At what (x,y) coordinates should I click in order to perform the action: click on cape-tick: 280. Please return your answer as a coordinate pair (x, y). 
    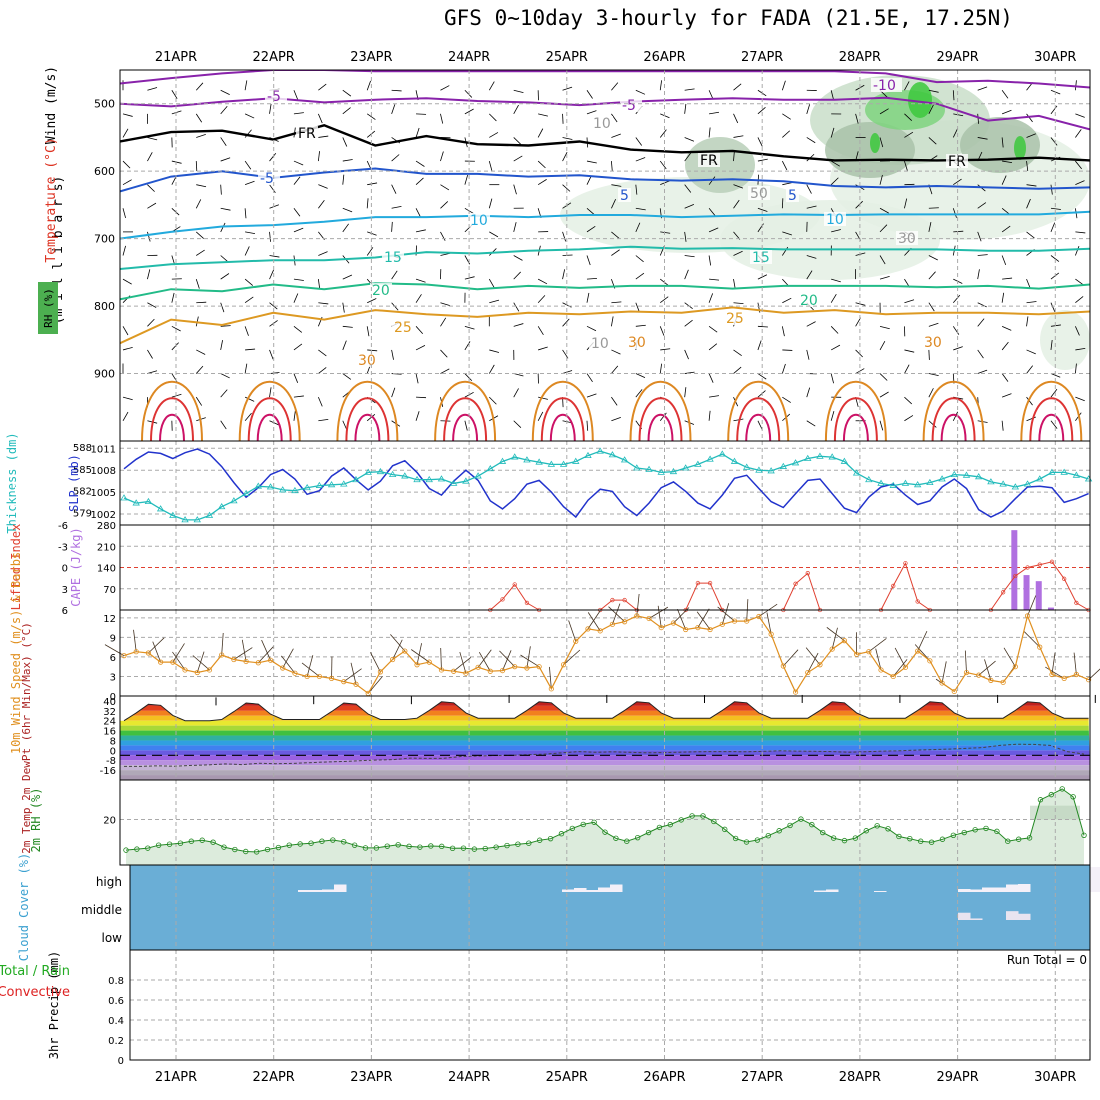
    Looking at the image, I should click on (106, 526).